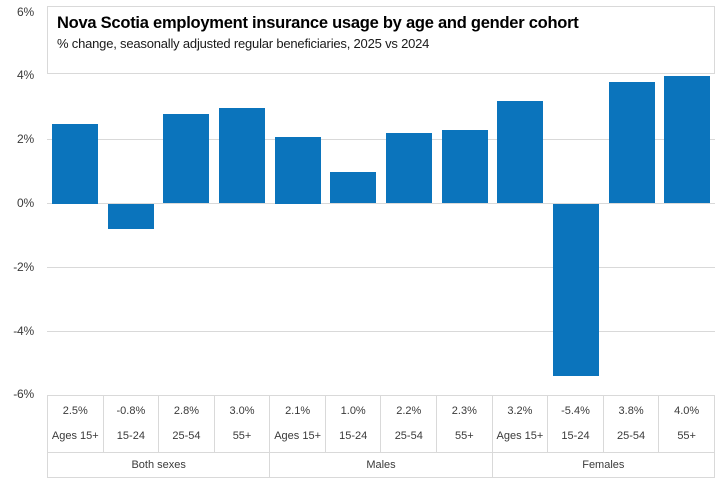  What do you see at coordinates (409, 411) in the screenshot?
I see `table-value: 2.2%` at bounding box center [409, 411].